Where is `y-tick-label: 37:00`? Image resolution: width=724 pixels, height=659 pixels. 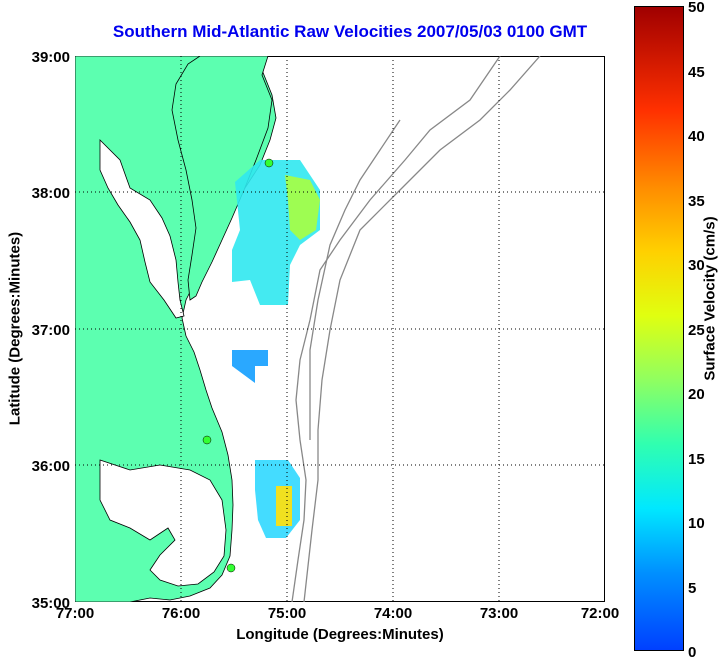
y-tick-label: 37:00 is located at coordinates (51, 330).